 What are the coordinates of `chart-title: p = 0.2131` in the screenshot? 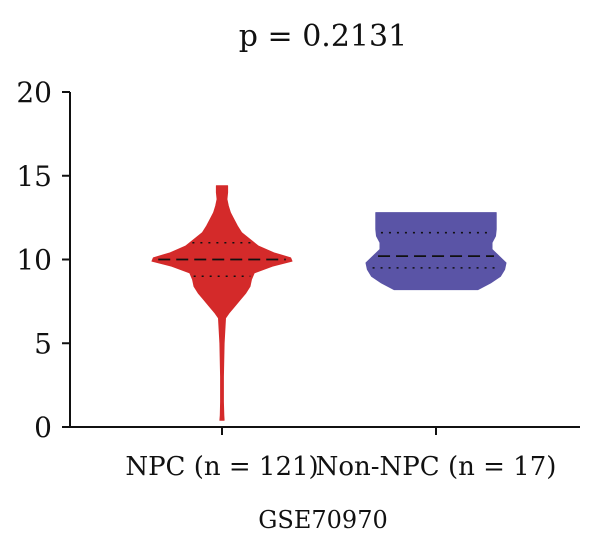 It's located at (323, 36).